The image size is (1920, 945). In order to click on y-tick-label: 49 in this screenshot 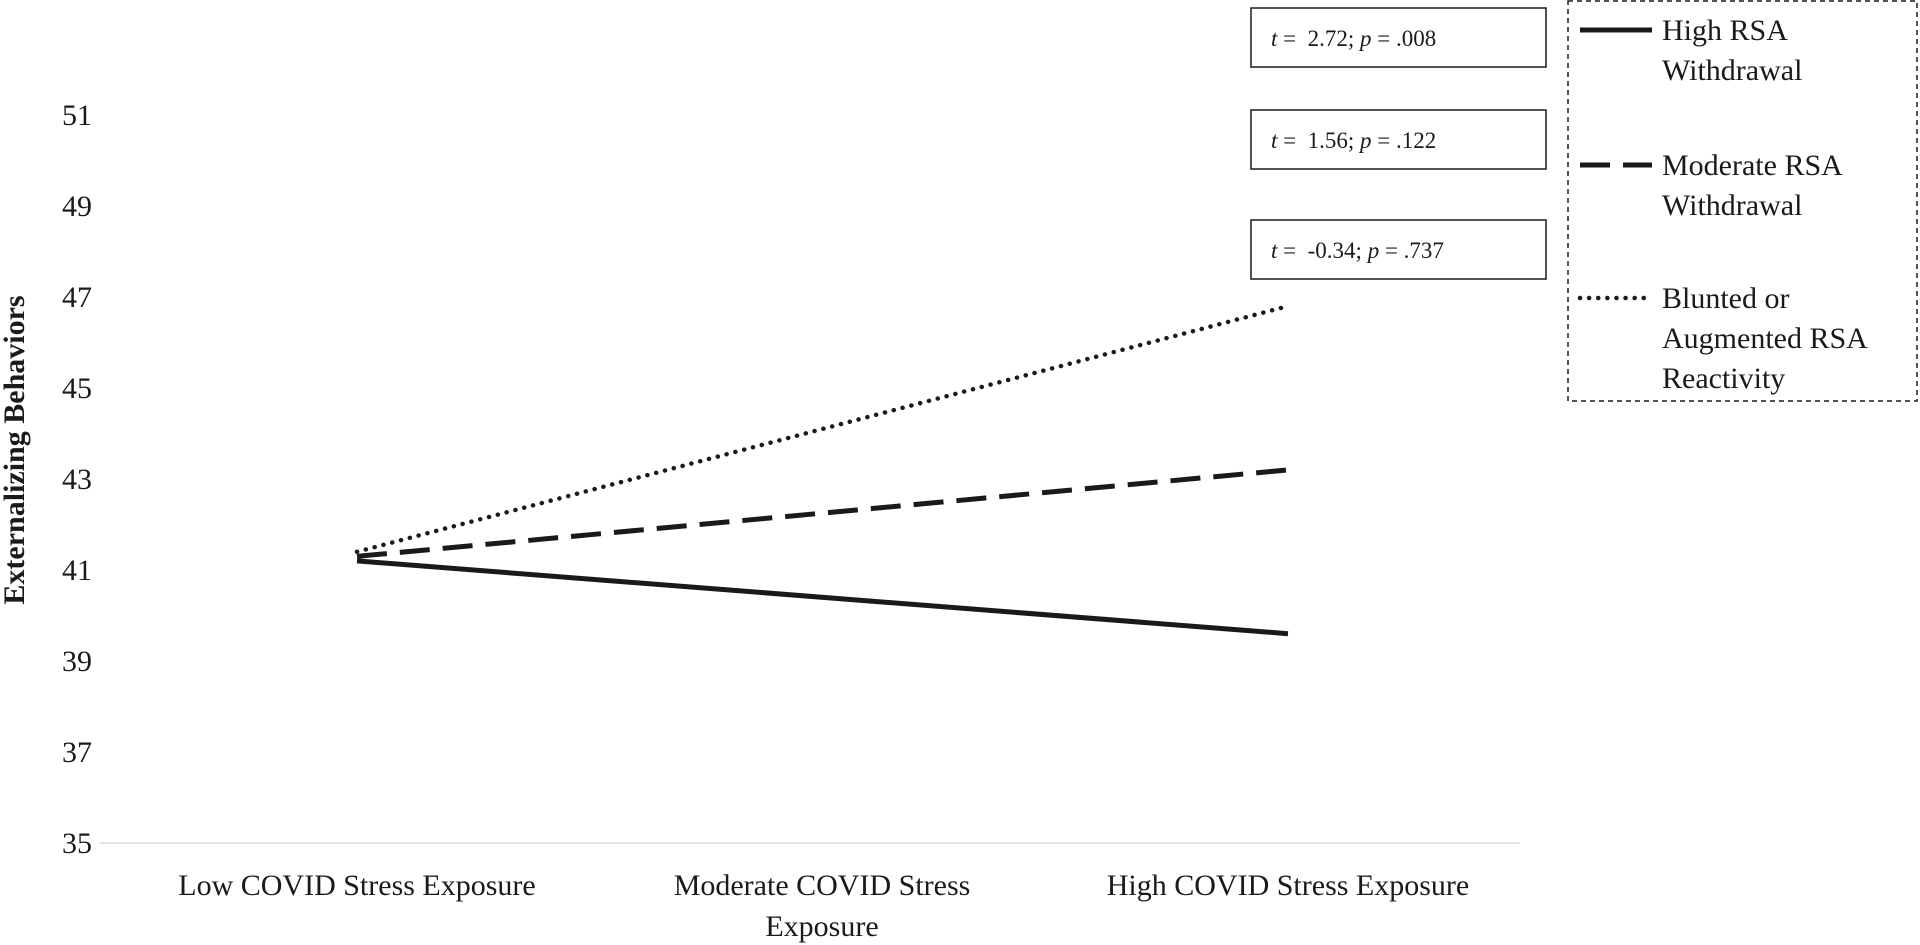, I will do `click(77, 206)`.